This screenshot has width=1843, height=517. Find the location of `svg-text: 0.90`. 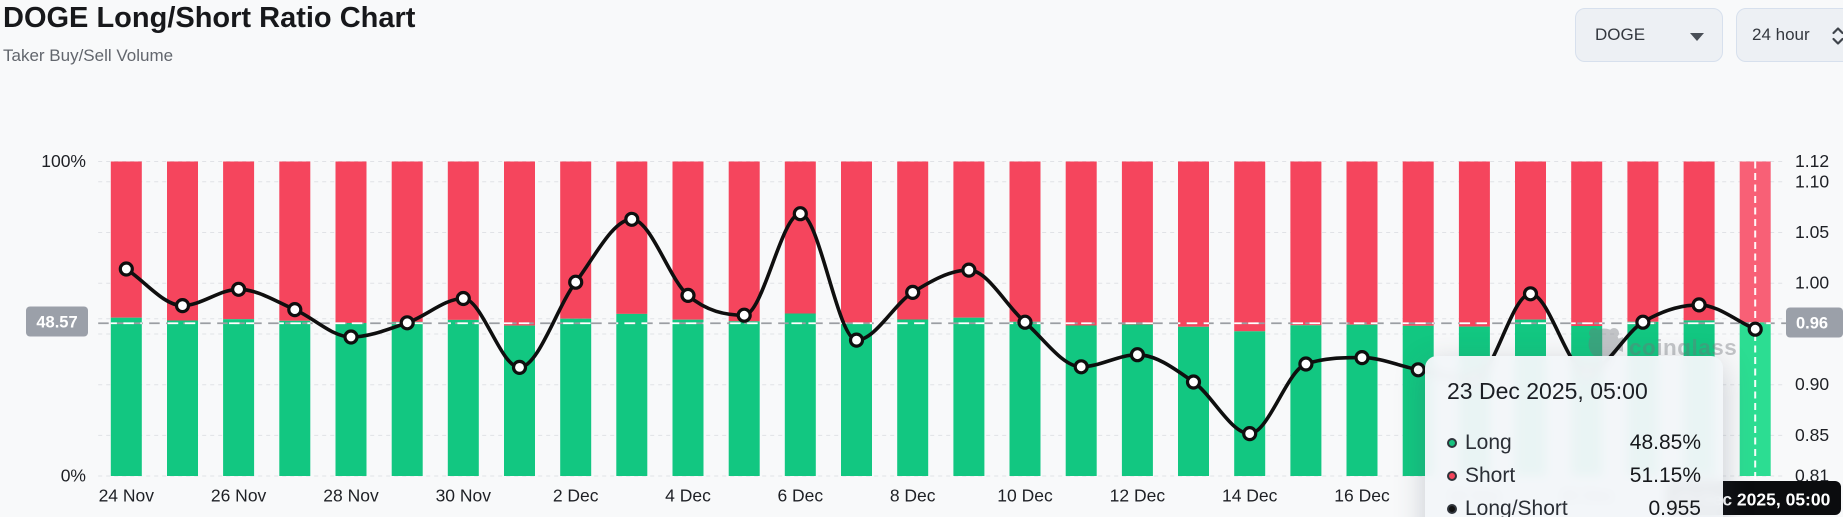

svg-text: 0.90 is located at coordinates (1812, 384).